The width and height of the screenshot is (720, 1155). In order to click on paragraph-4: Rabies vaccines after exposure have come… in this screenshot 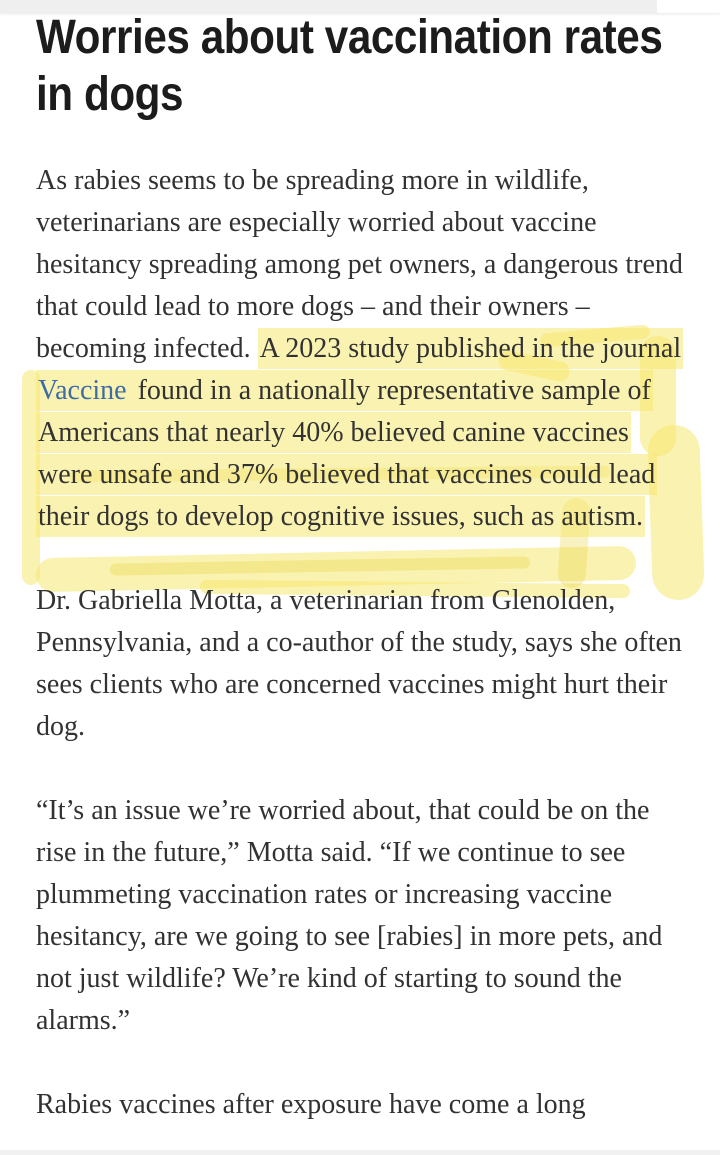, I will do `click(311, 1104)`.